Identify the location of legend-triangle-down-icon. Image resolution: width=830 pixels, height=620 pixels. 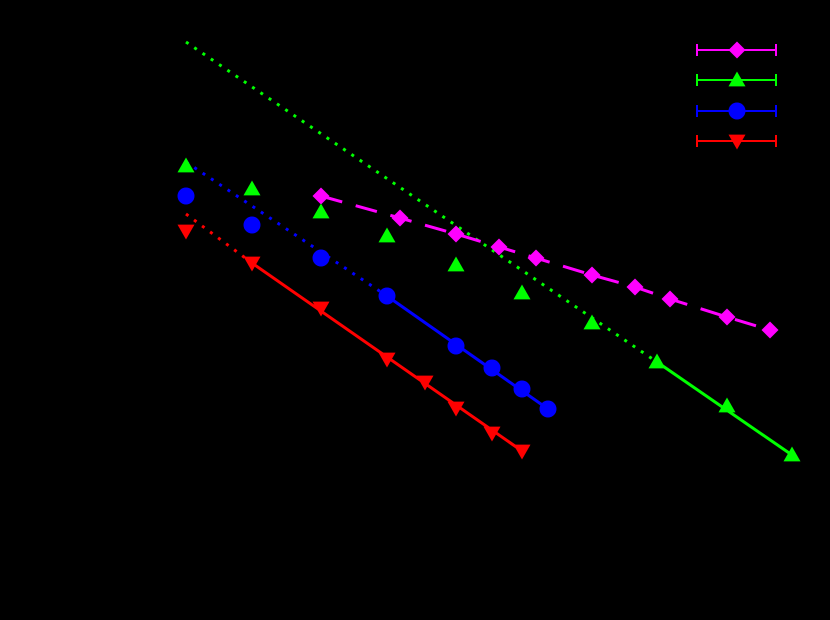
(737, 142).